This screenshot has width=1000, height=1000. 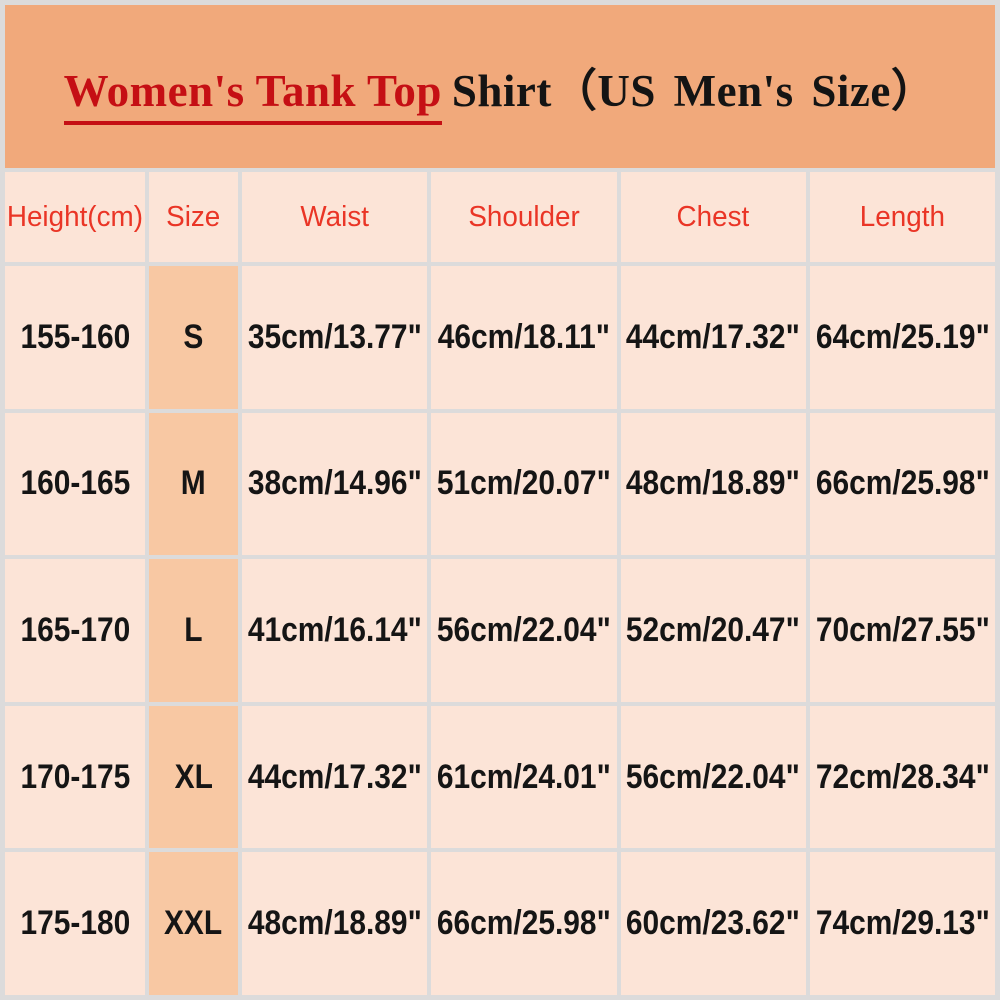 I want to click on table-cell-row2-chest-label: 48cm/18.89", so click(x=713, y=483).